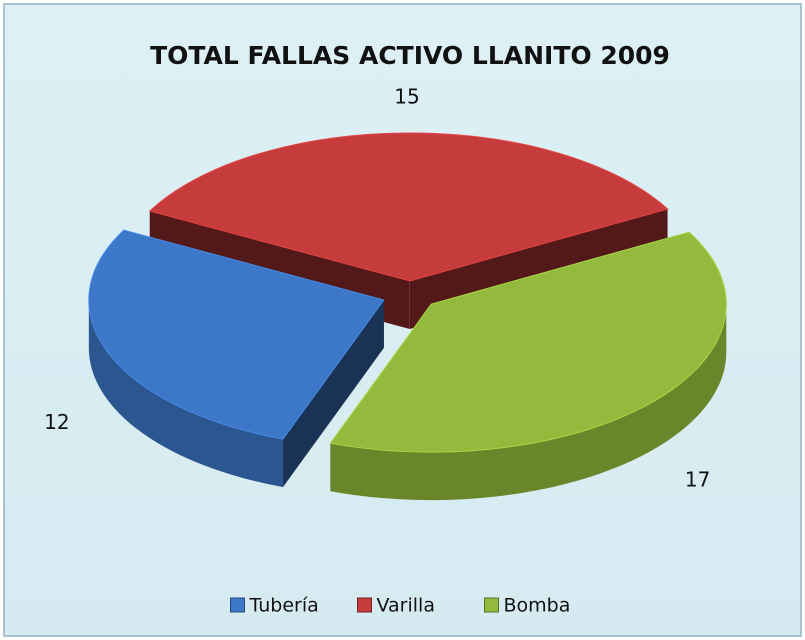 Image resolution: width=805 pixels, height=640 pixels. What do you see at coordinates (697, 479) in the screenshot?
I see `data-label: 17` at bounding box center [697, 479].